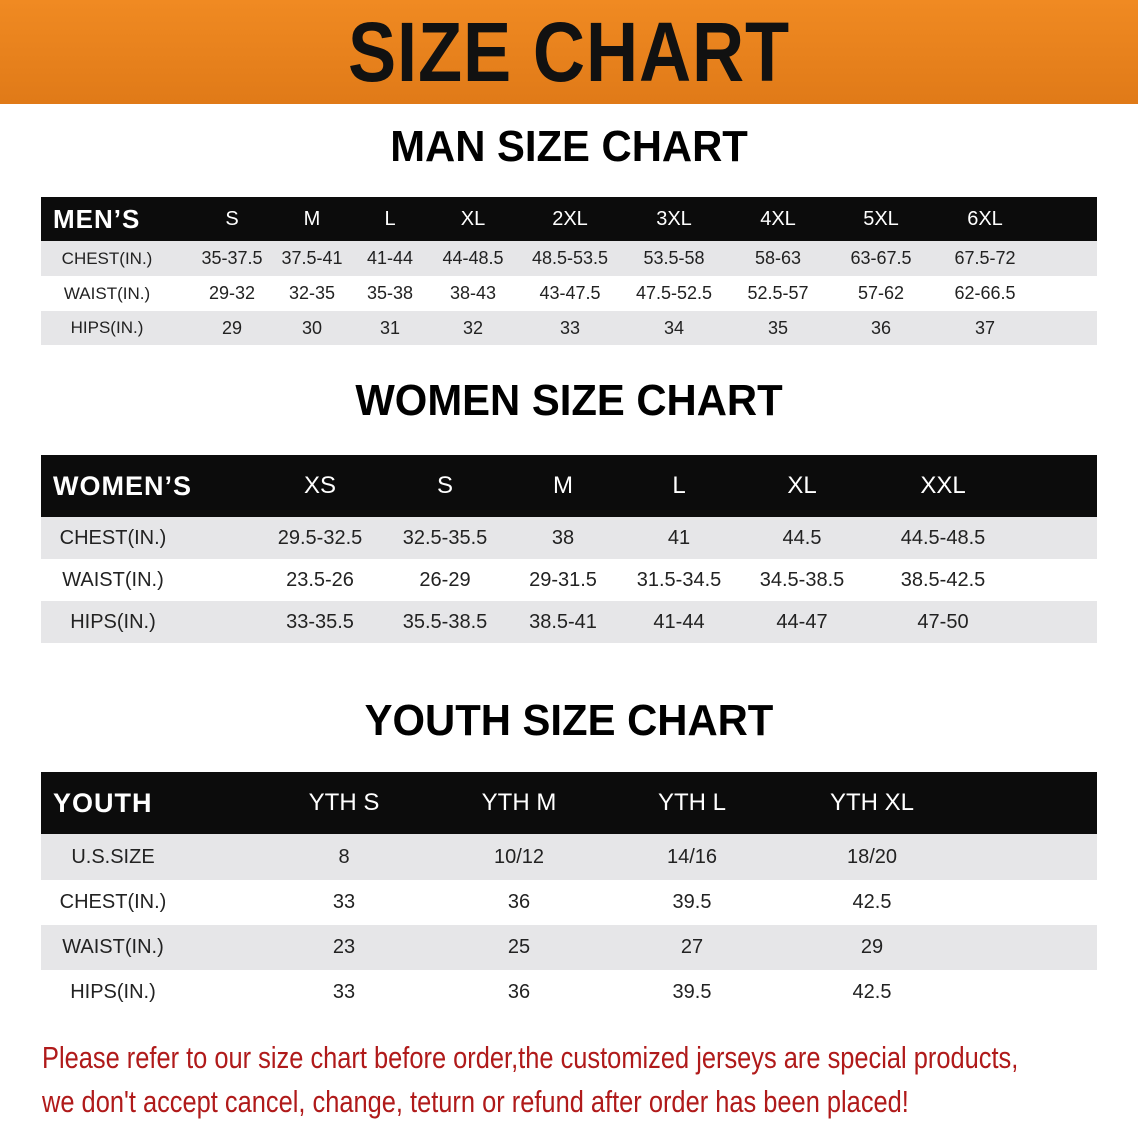  I want to click on table-row: HIPS(IN.) 29 30 31 32 33 34 35 36 37, so click(569, 328).